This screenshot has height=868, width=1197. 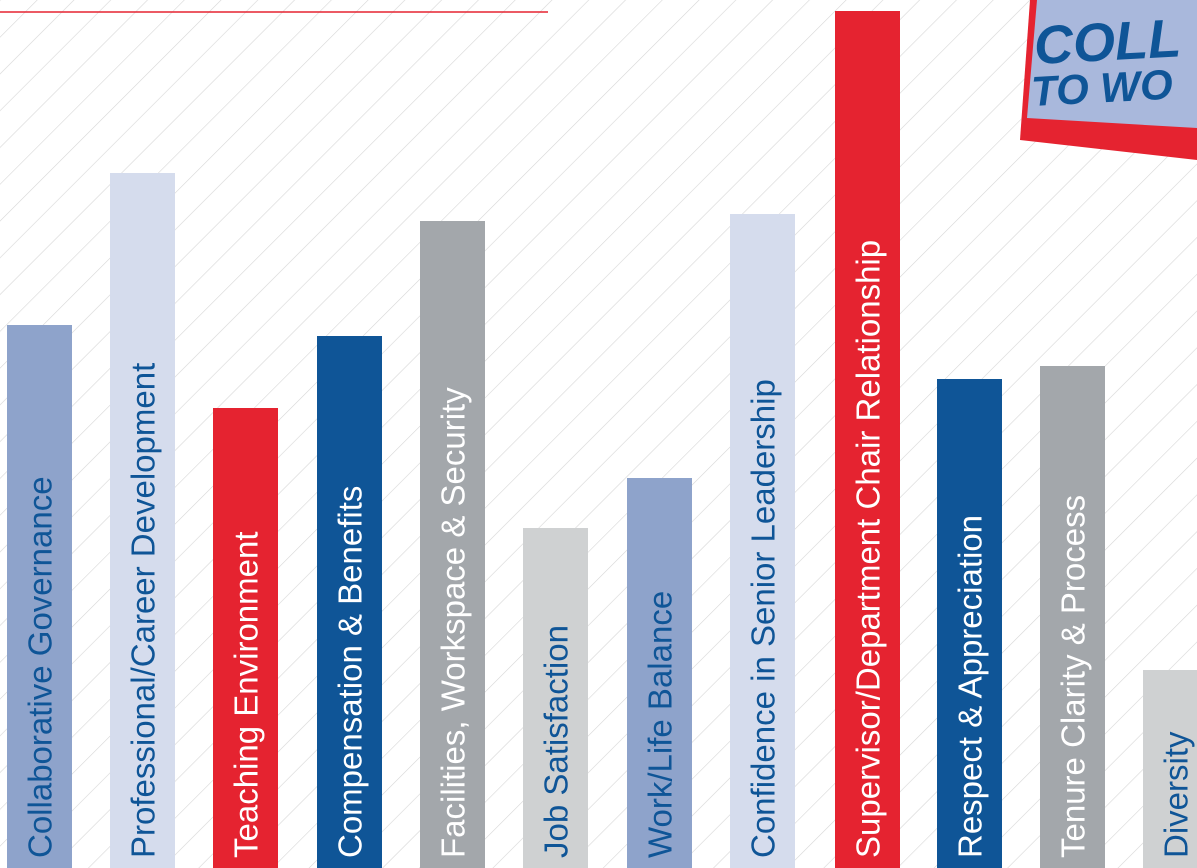 I want to click on bar-label: Tenure Clarity & Process, so click(x=1073, y=676).